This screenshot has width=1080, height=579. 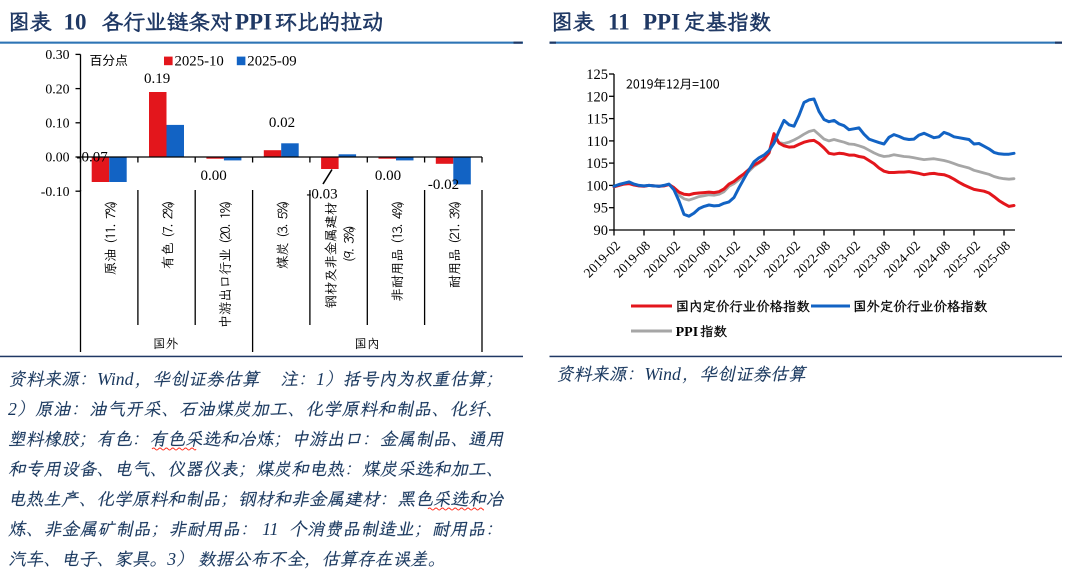 I want to click on svg-text: 2025-09, so click(x=271, y=61).